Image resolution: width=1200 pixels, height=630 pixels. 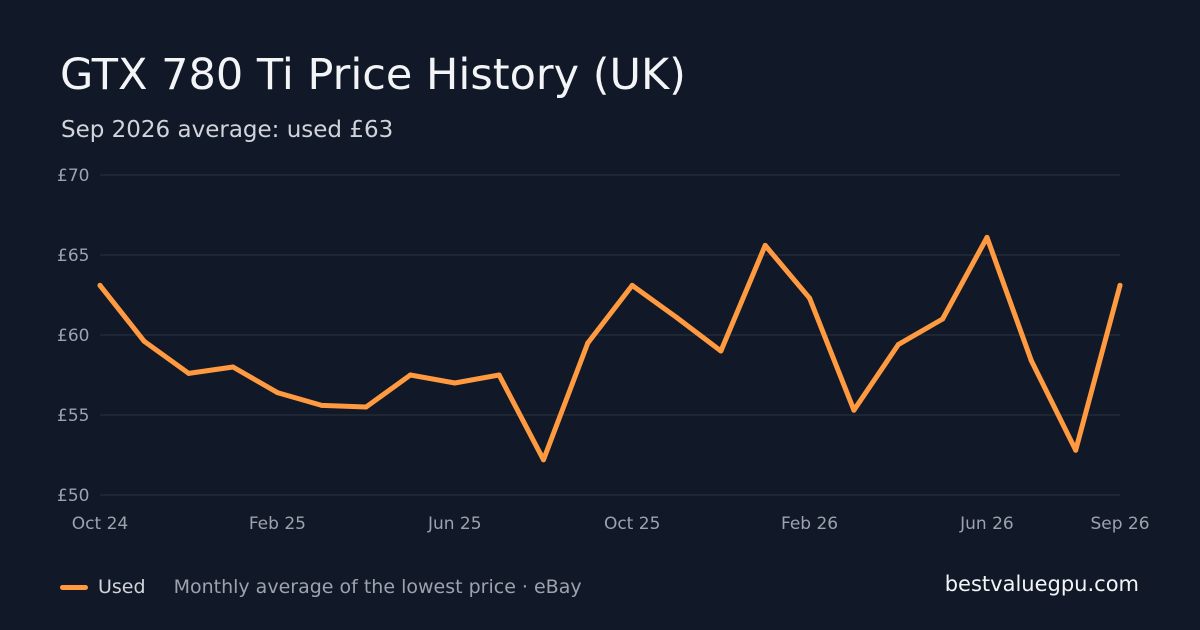 What do you see at coordinates (986, 524) in the screenshot?
I see `x-tick-label: Jun 26` at bounding box center [986, 524].